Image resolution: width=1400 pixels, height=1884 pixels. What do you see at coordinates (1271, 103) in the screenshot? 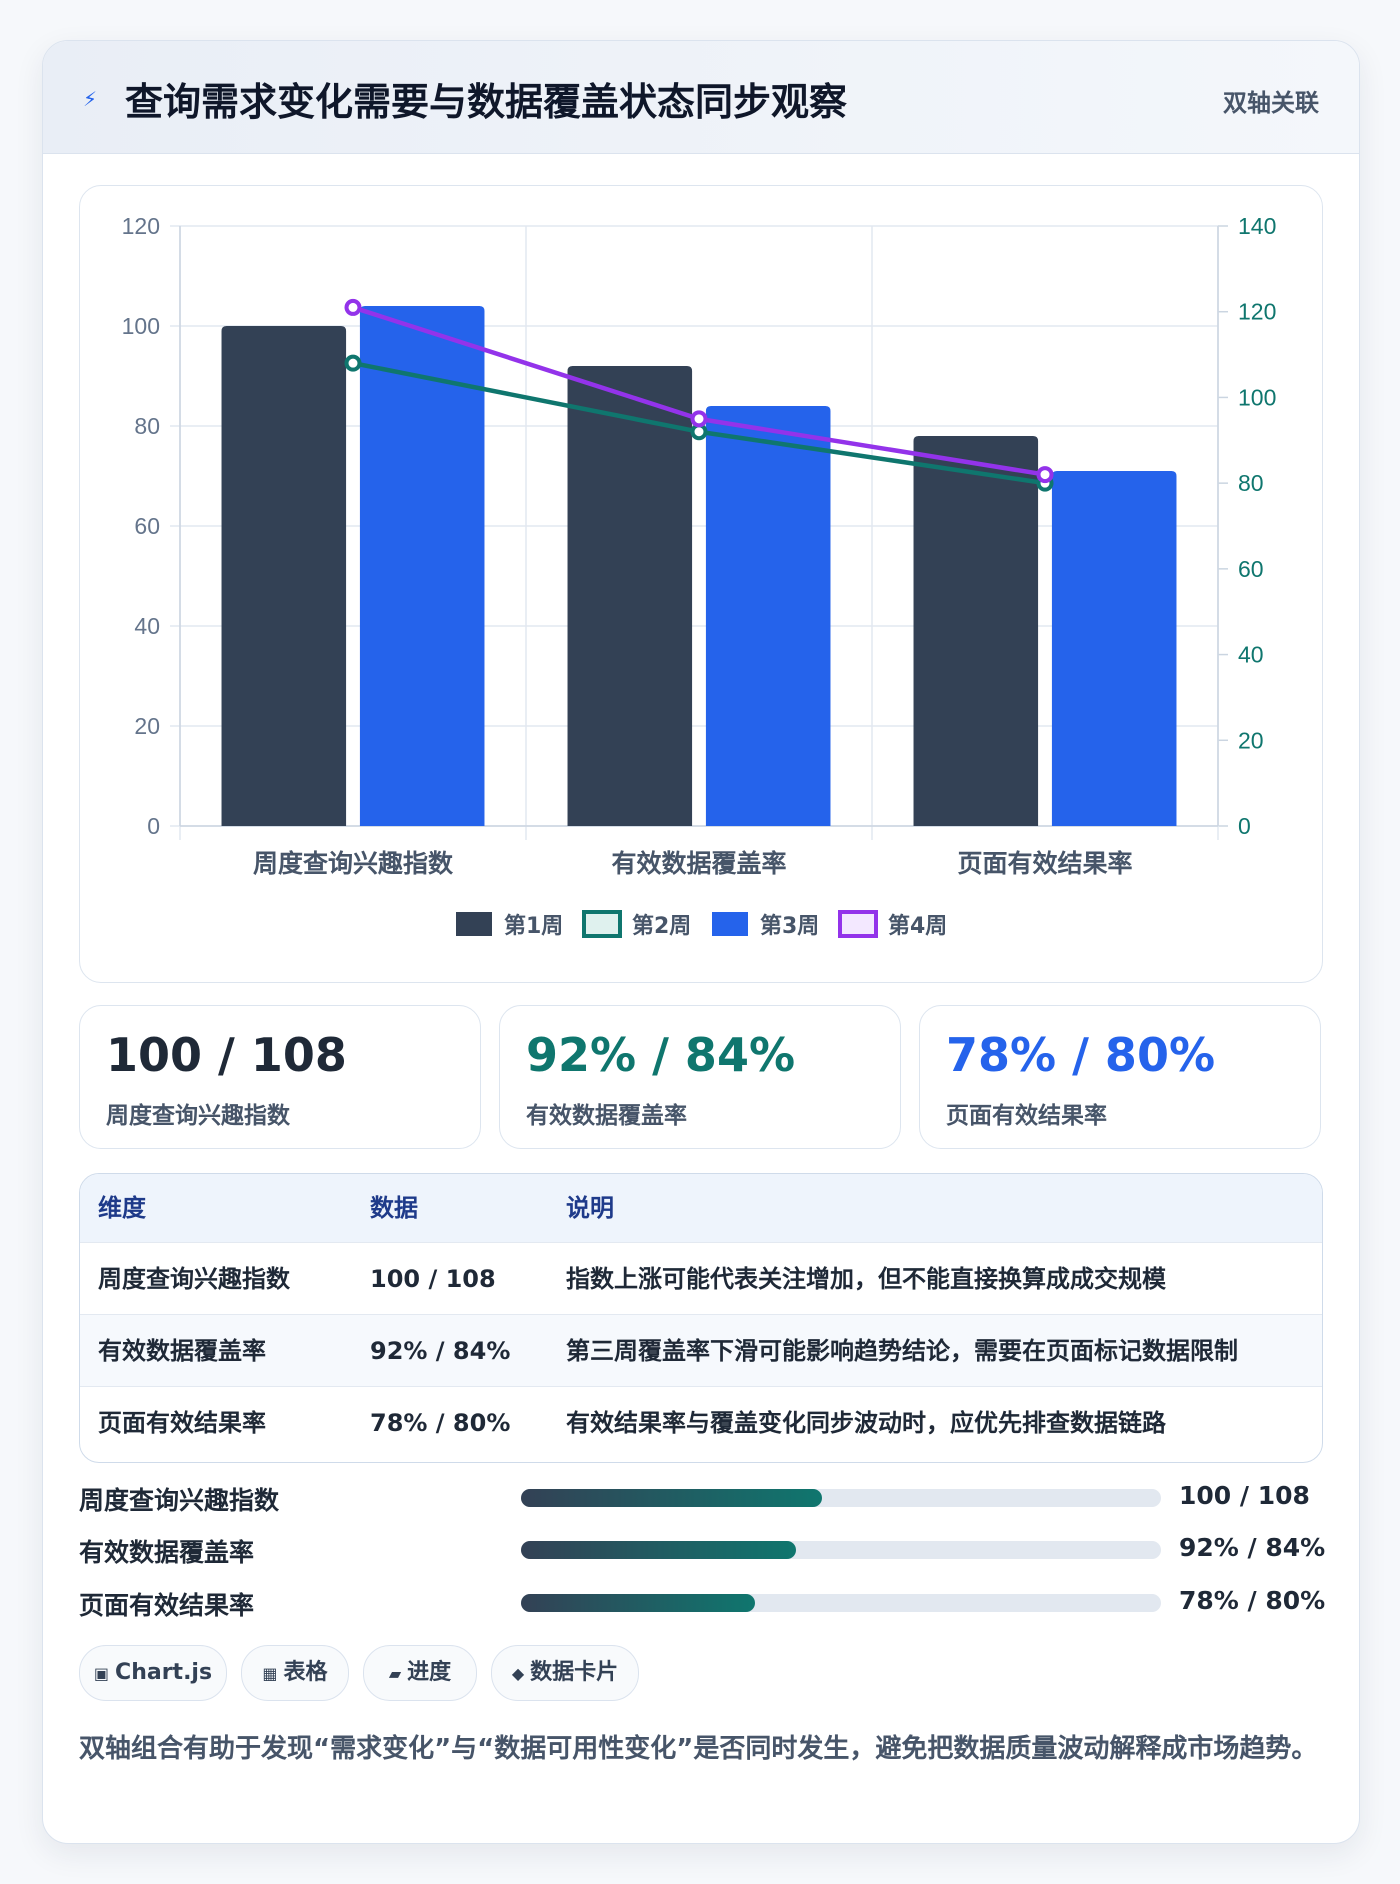
I see `dual-axis-tag: 双轴关联` at bounding box center [1271, 103].